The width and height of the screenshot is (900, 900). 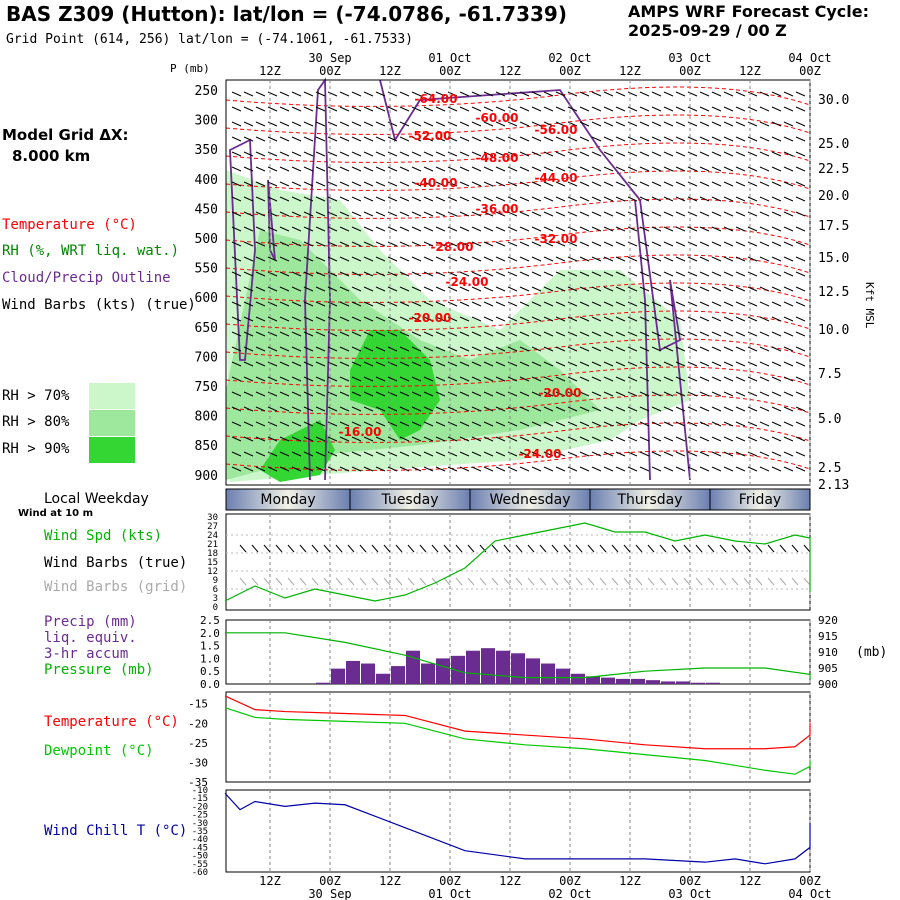 I want to click on temp-tick-label: -35, so click(x=198, y=782).